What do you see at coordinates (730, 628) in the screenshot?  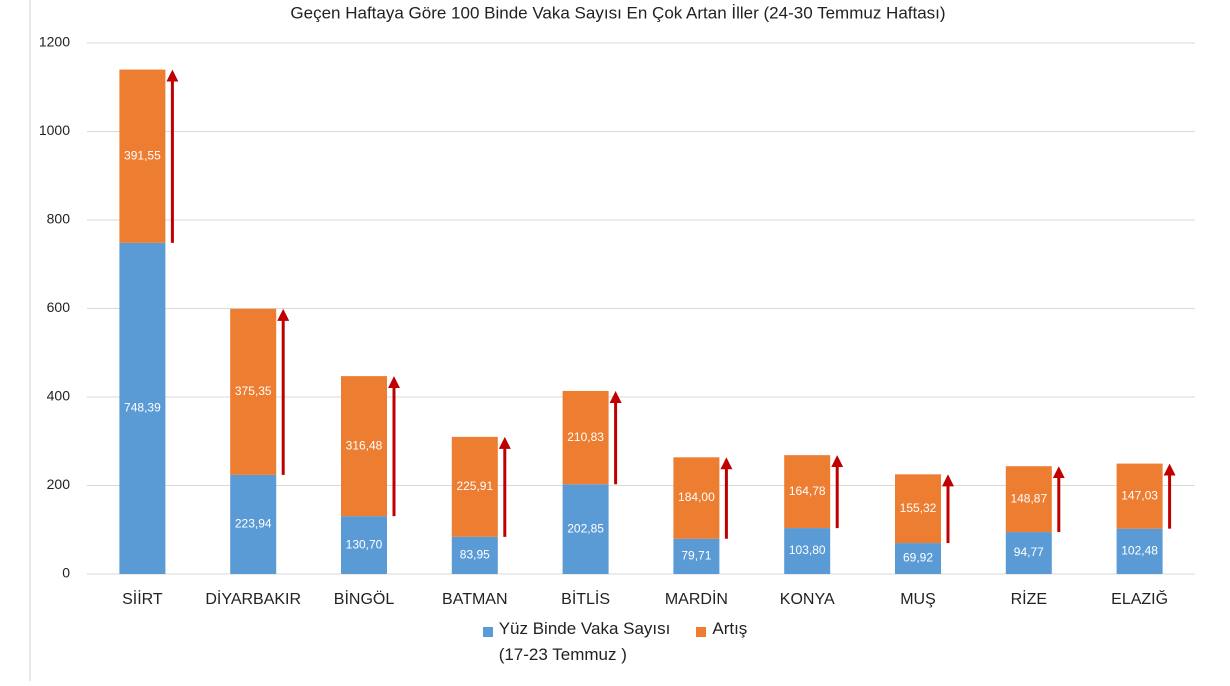 I see `legend-label: Artış` at bounding box center [730, 628].